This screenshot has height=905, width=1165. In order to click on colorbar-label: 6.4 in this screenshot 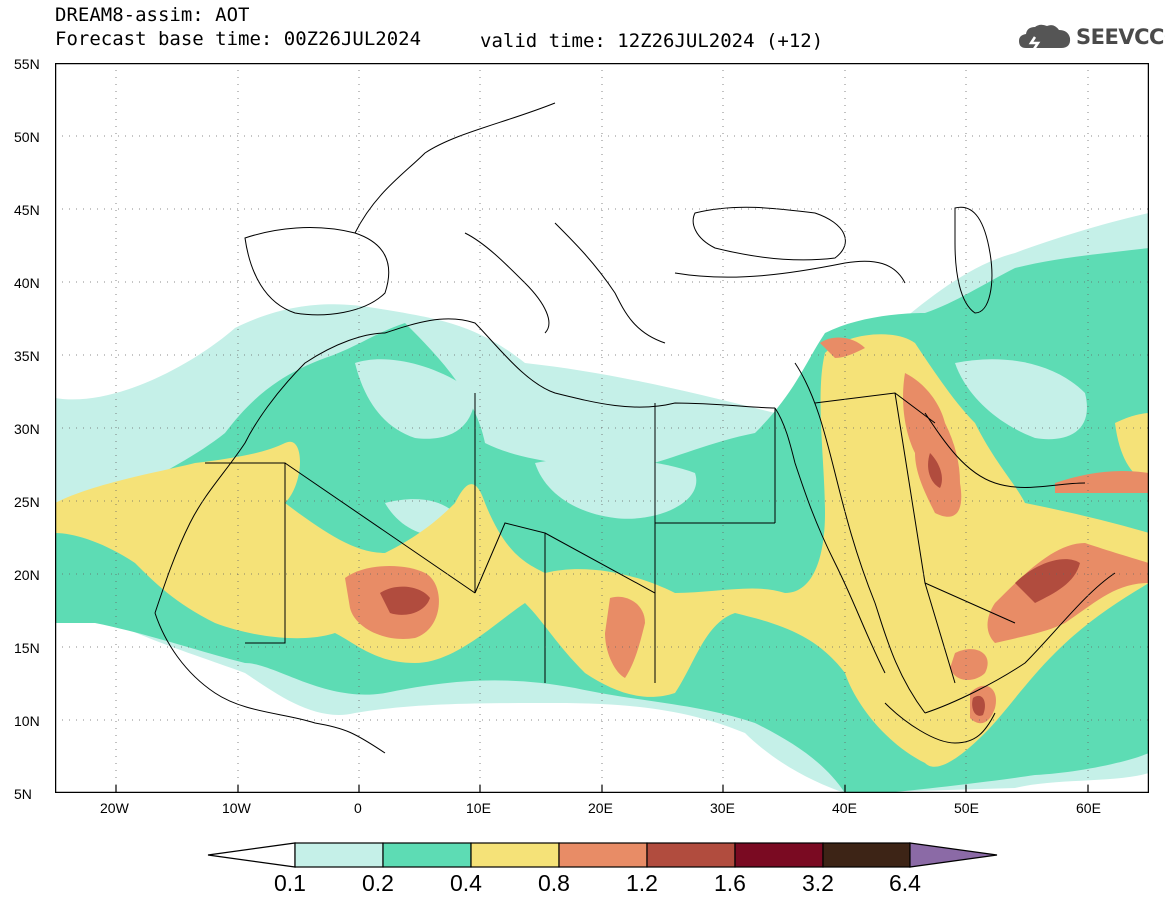, I will do `click(905, 883)`.